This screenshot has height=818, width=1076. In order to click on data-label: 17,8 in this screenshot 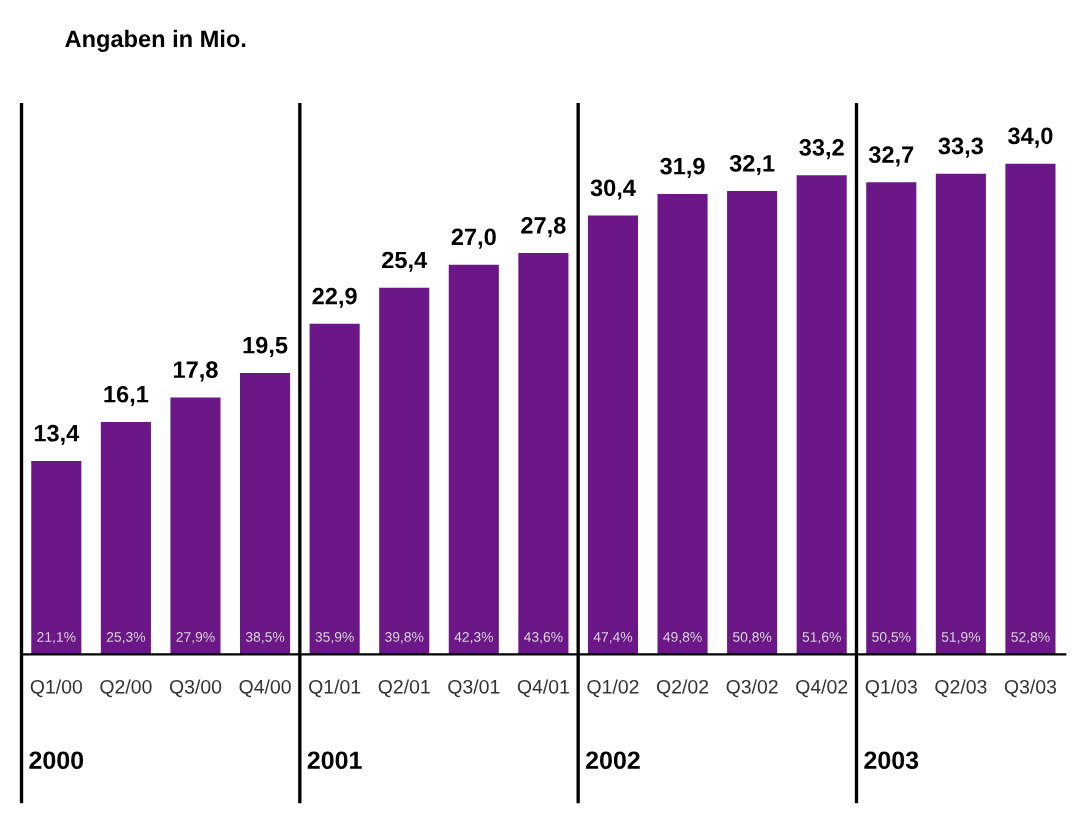, I will do `click(195, 371)`.